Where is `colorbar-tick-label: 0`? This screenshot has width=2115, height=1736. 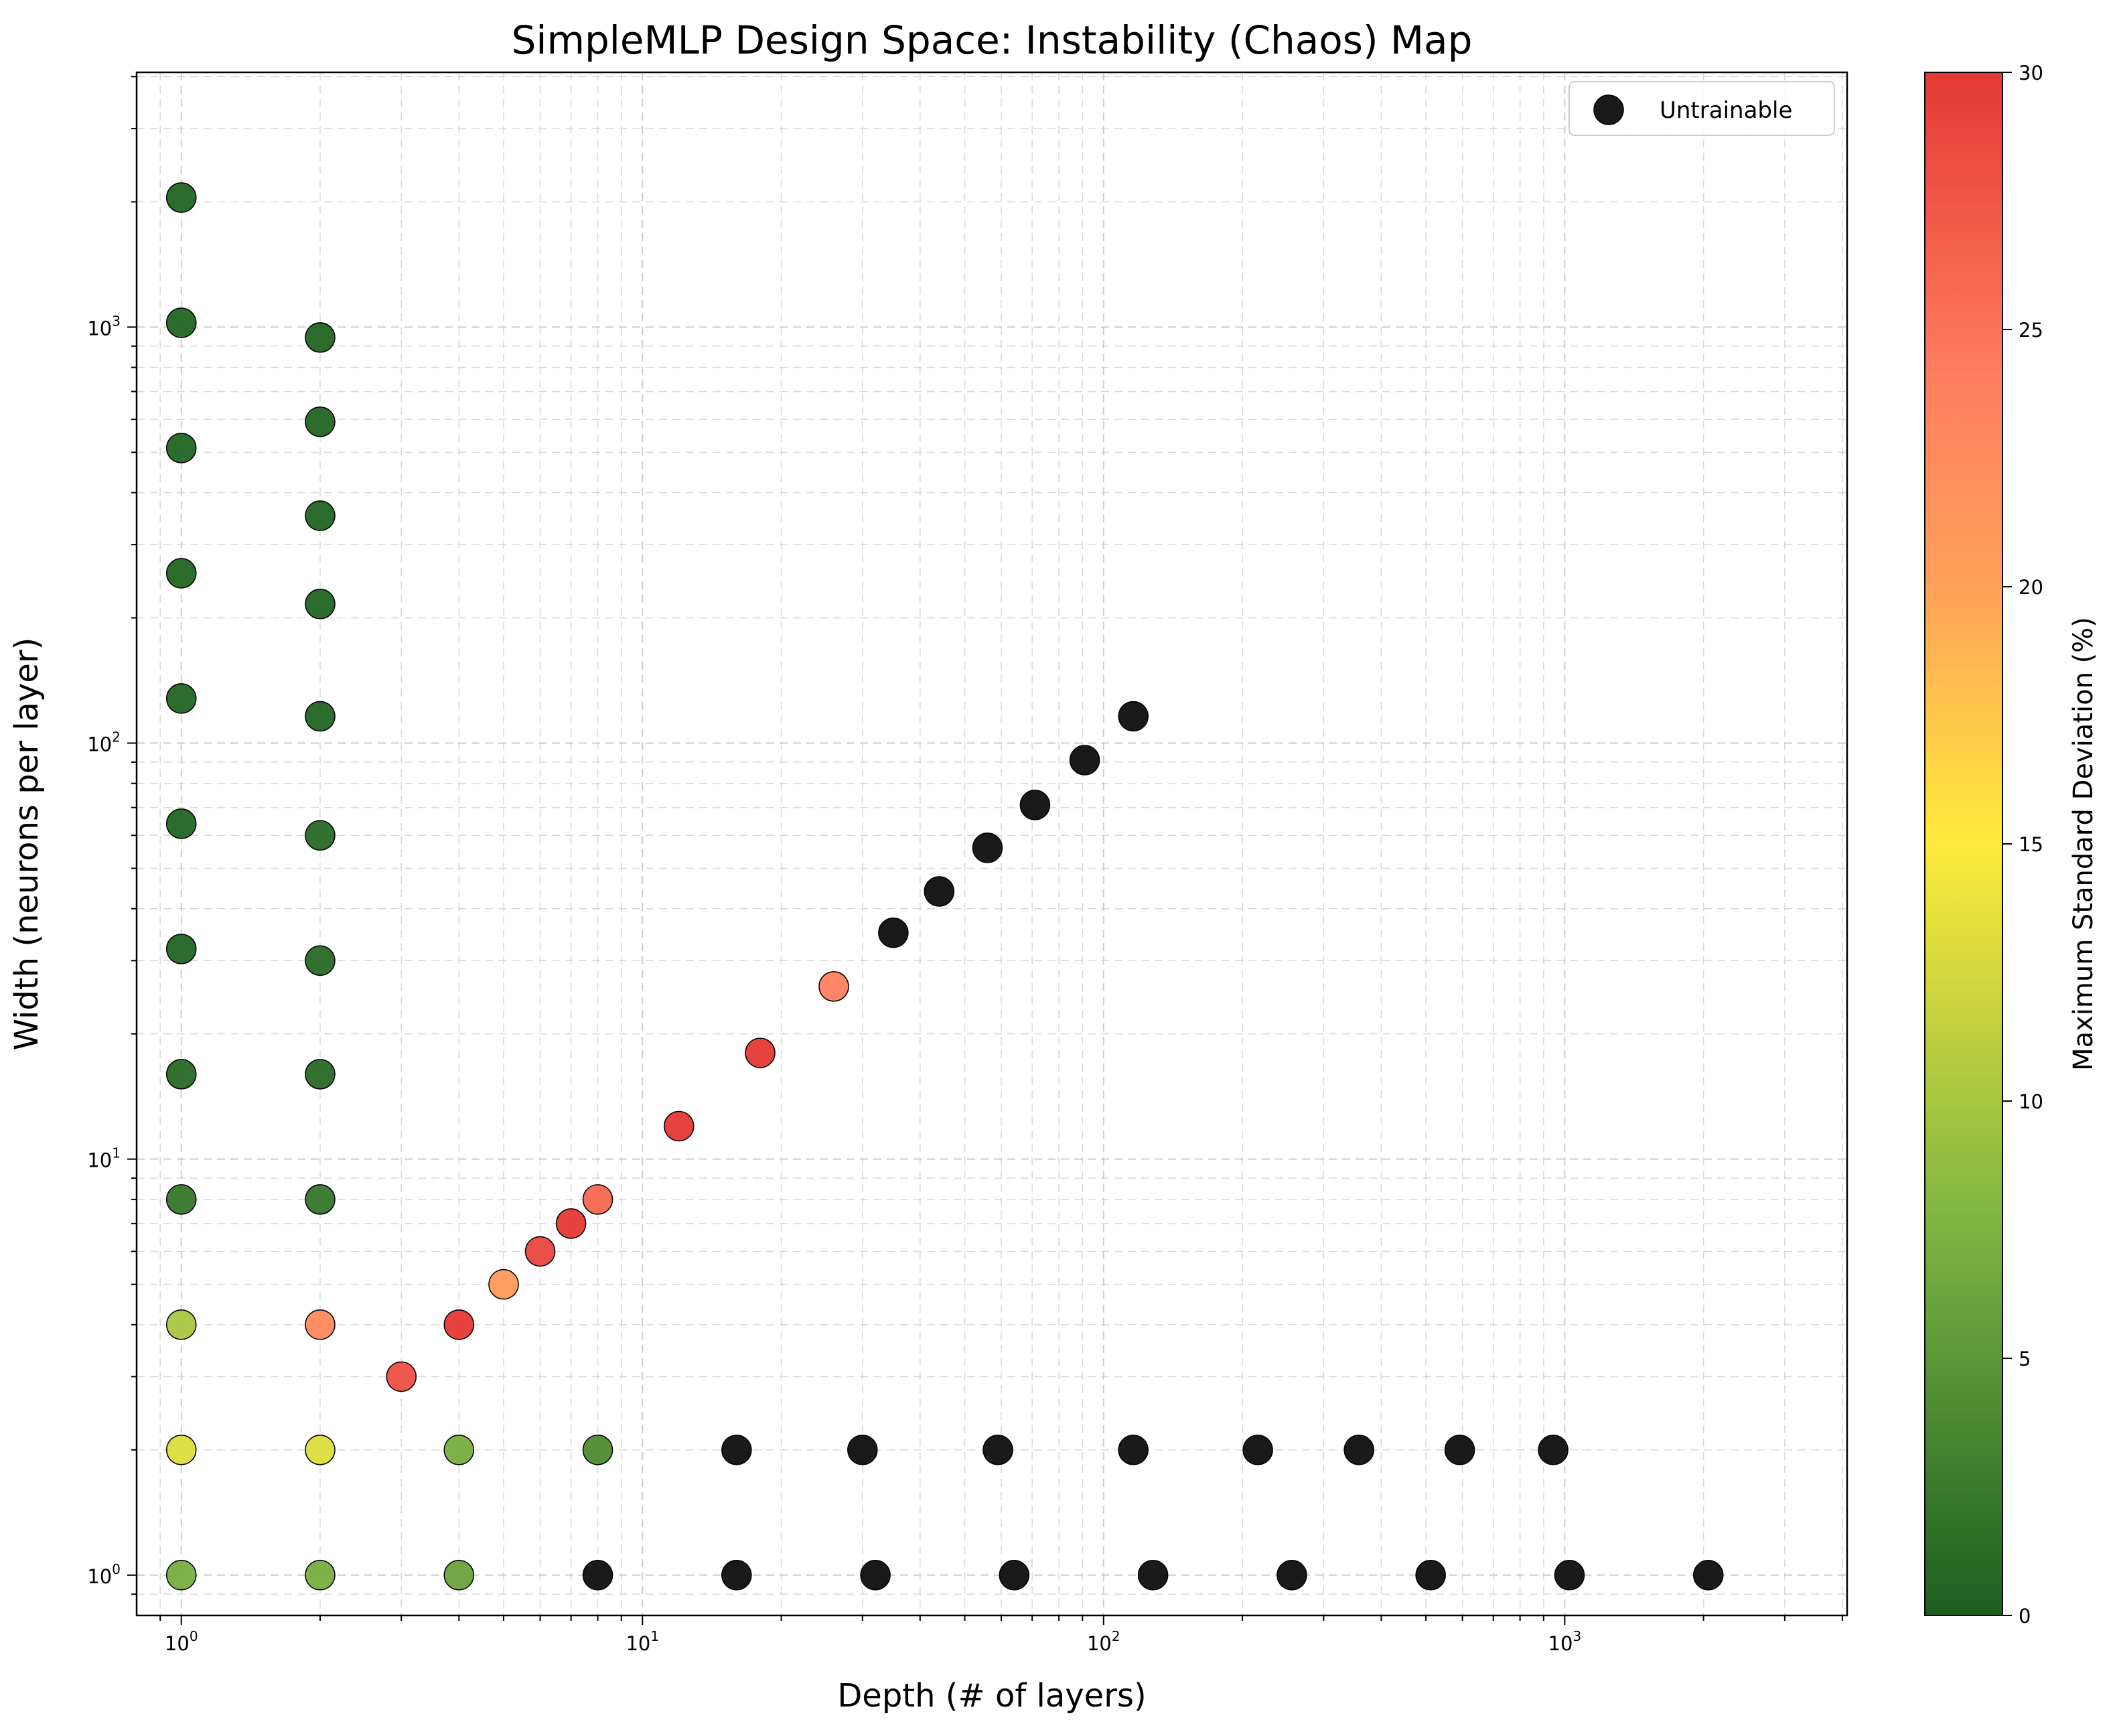 colorbar-tick-label: 0 is located at coordinates (2025, 1616).